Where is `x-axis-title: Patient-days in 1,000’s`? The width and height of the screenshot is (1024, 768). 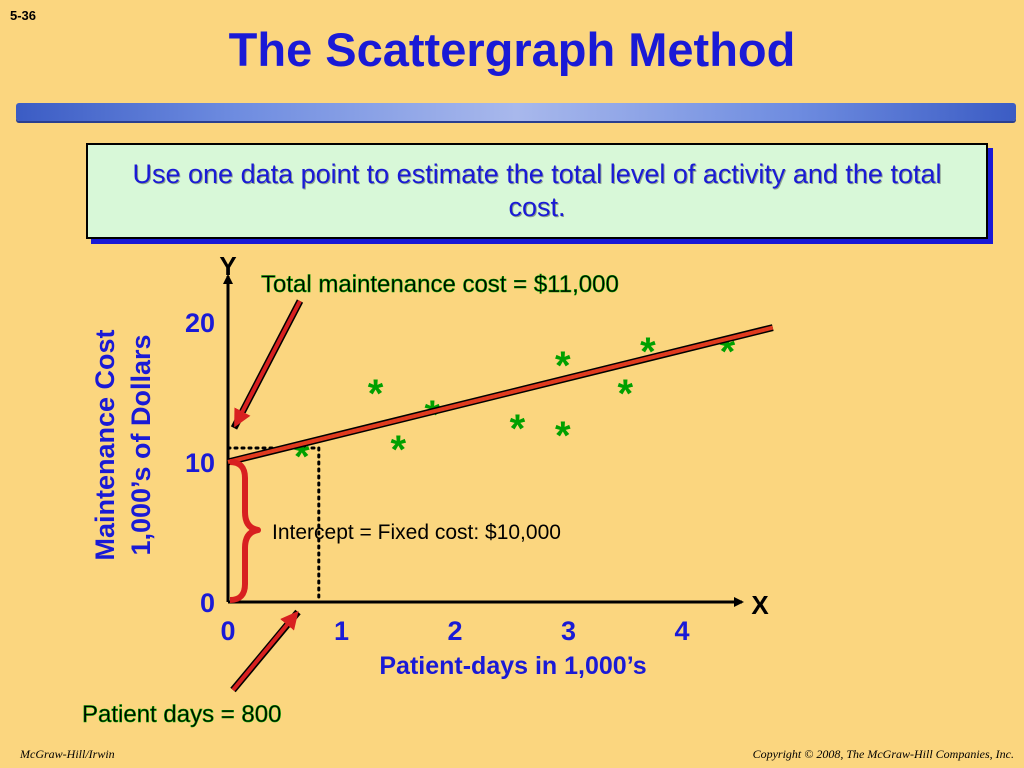 x-axis-title: Patient-days in 1,000’s is located at coordinates (512, 666).